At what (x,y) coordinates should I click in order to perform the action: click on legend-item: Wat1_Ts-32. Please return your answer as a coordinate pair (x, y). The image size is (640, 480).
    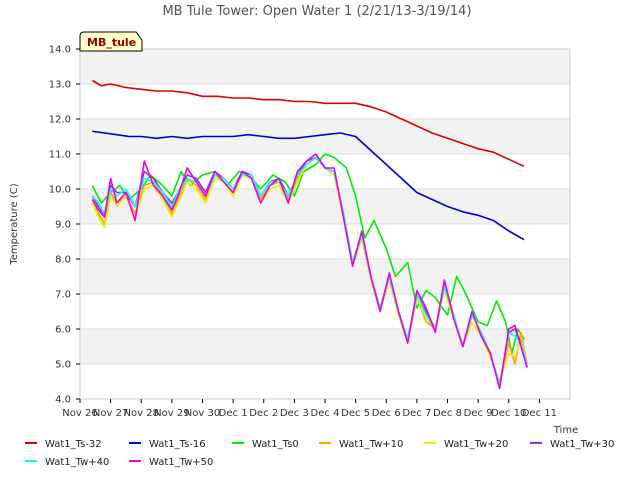
    Looking at the image, I should click on (63, 444).